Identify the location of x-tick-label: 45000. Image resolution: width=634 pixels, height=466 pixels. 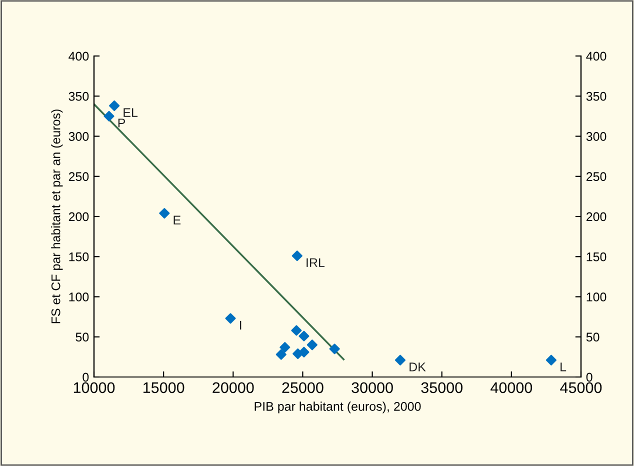
(581, 388).